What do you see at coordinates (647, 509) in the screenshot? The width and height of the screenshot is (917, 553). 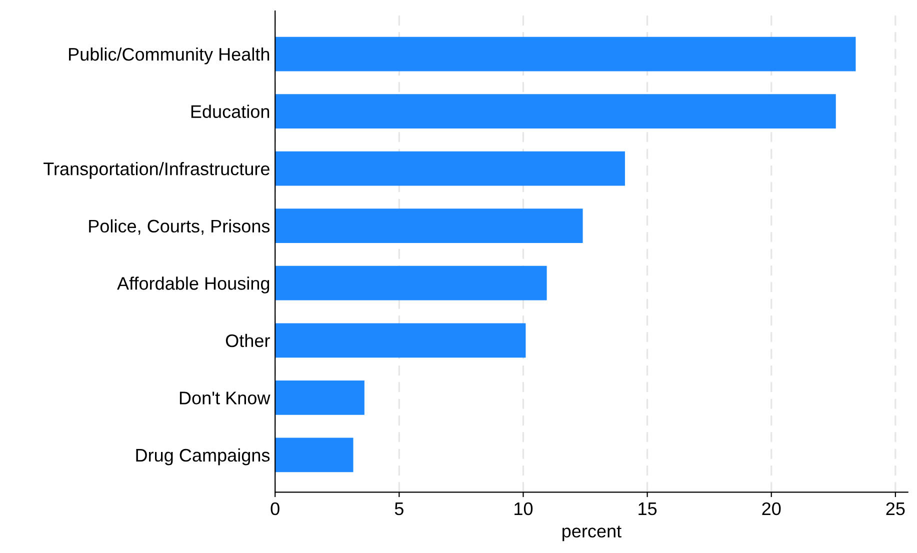 I see `x-tick-label: 15` at bounding box center [647, 509].